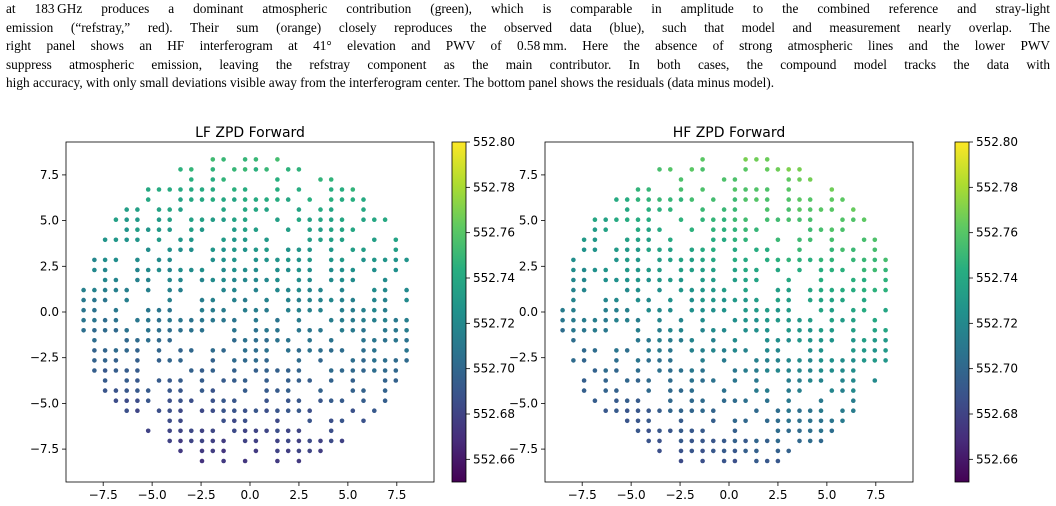 The height and width of the screenshot is (506, 1056). Describe the element at coordinates (997, 323) in the screenshot. I see `colorbar-tick-label: 552.72` at that location.